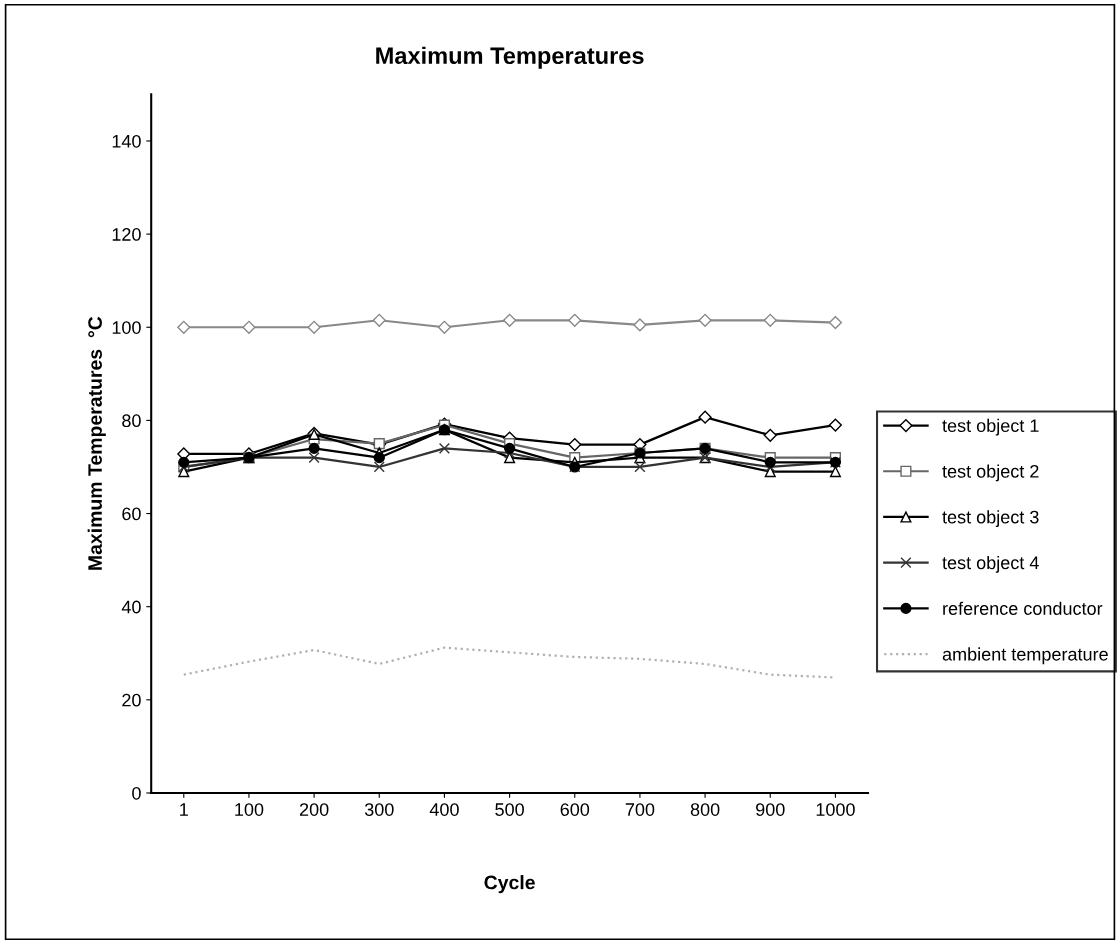  I want to click on legend-label: test object 1, so click(990, 427).